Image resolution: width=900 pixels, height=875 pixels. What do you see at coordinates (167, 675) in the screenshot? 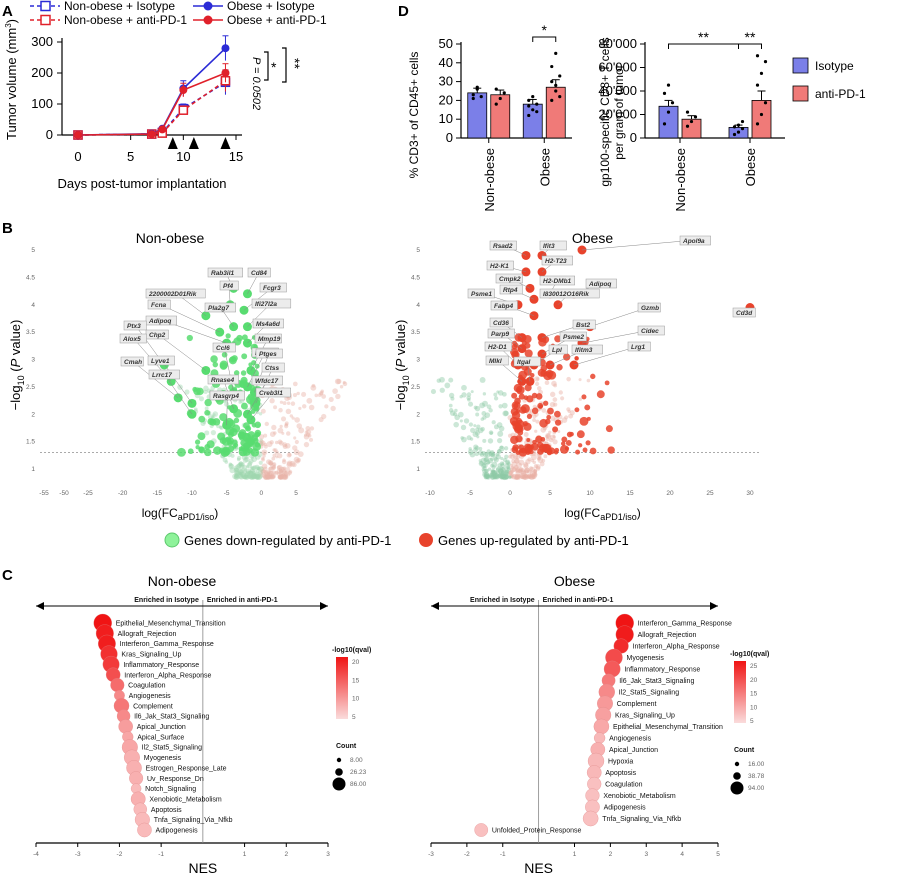
I see `gsea-pathway-label: Interferon_Alpha_Response` at bounding box center [167, 675].